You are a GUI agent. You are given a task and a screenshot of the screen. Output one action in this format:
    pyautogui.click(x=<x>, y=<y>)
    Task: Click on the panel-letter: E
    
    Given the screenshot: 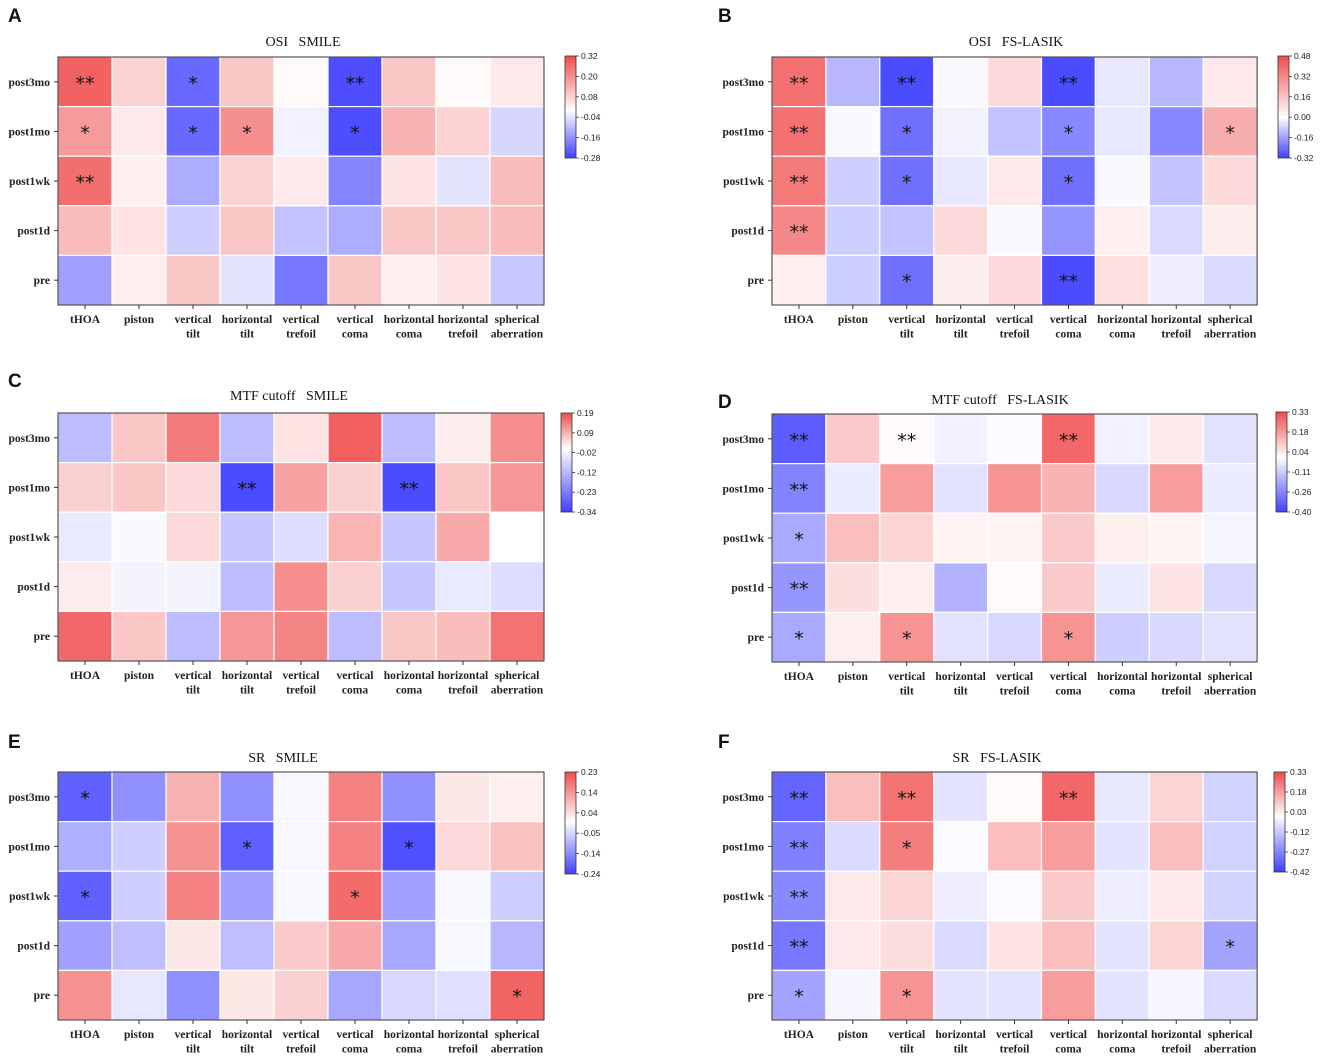 What is the action you would take?
    pyautogui.click(x=14, y=742)
    